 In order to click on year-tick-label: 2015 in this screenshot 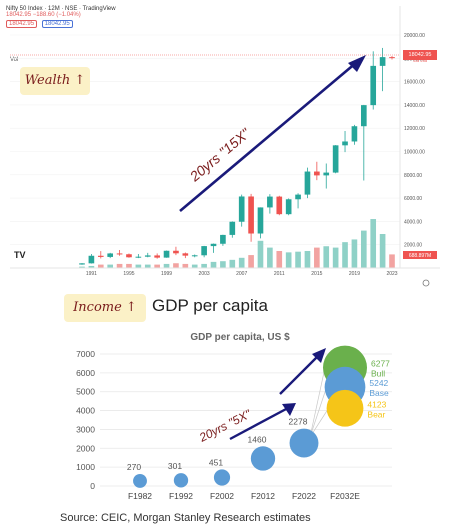, I will do `click(316, 274)`.